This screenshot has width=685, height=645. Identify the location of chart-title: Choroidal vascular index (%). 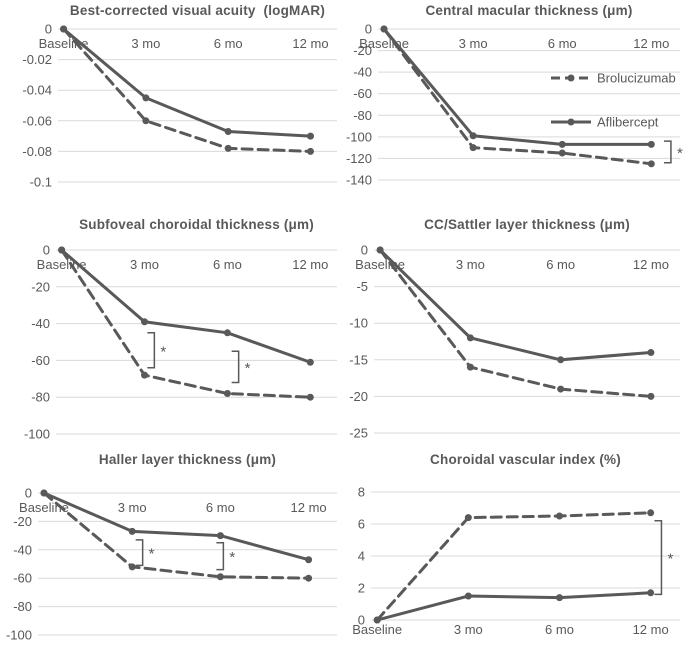
(525, 459).